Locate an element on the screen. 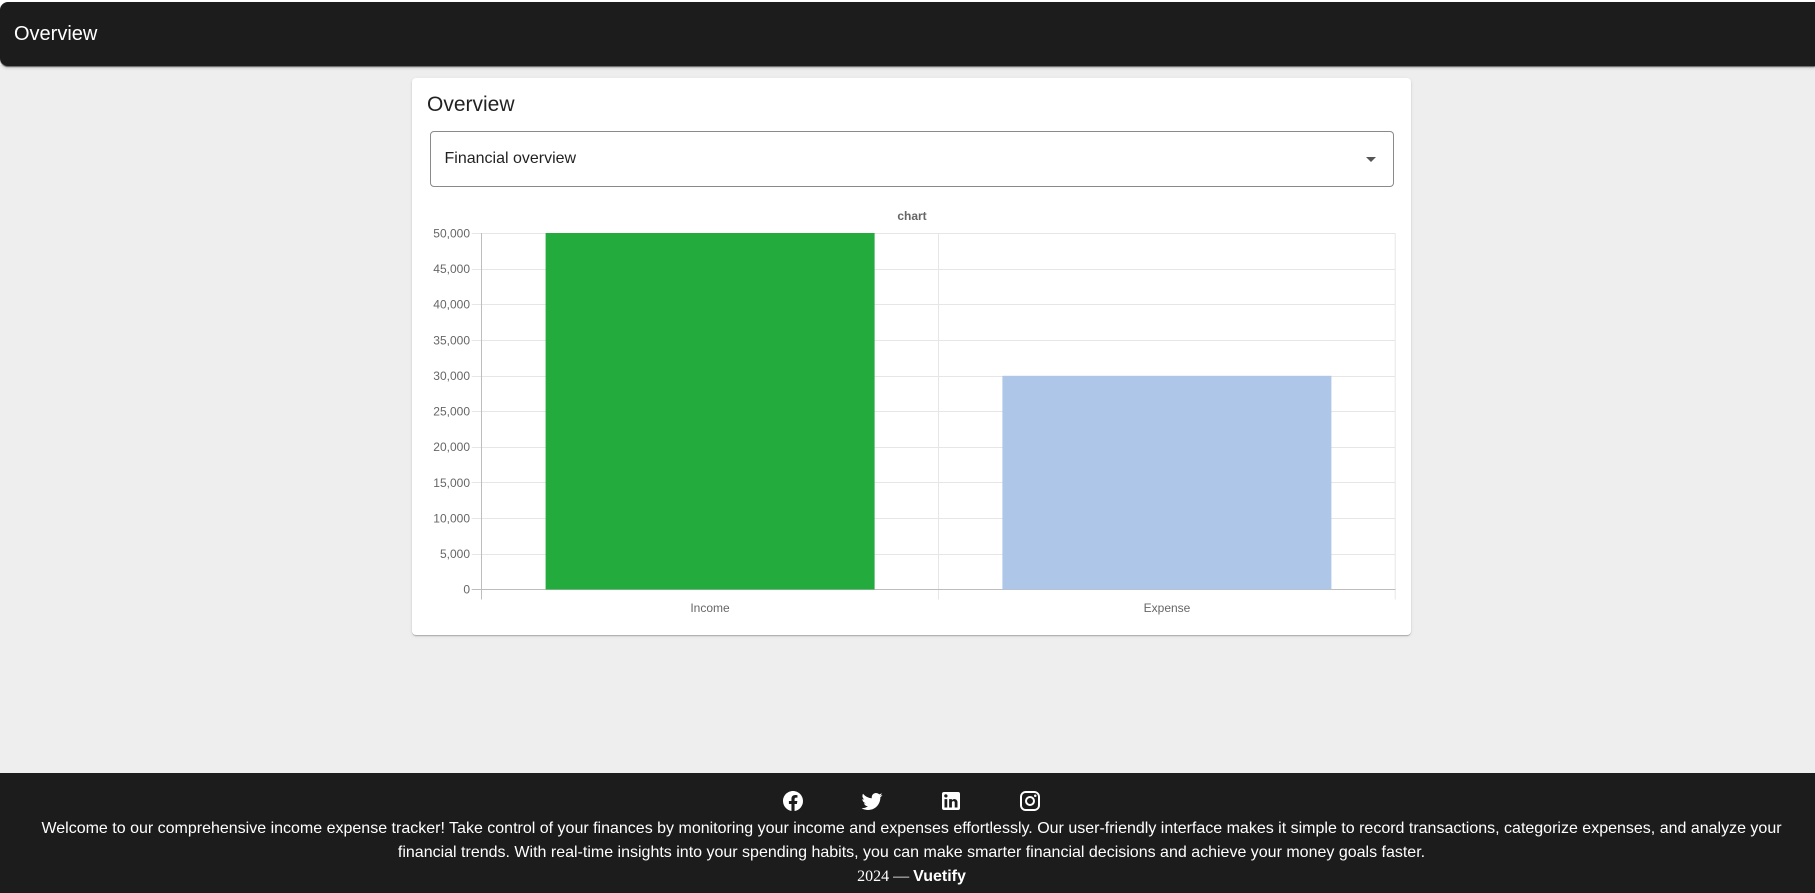 The height and width of the screenshot is (893, 1815). svg-text: 15,000 is located at coordinates (451, 483).